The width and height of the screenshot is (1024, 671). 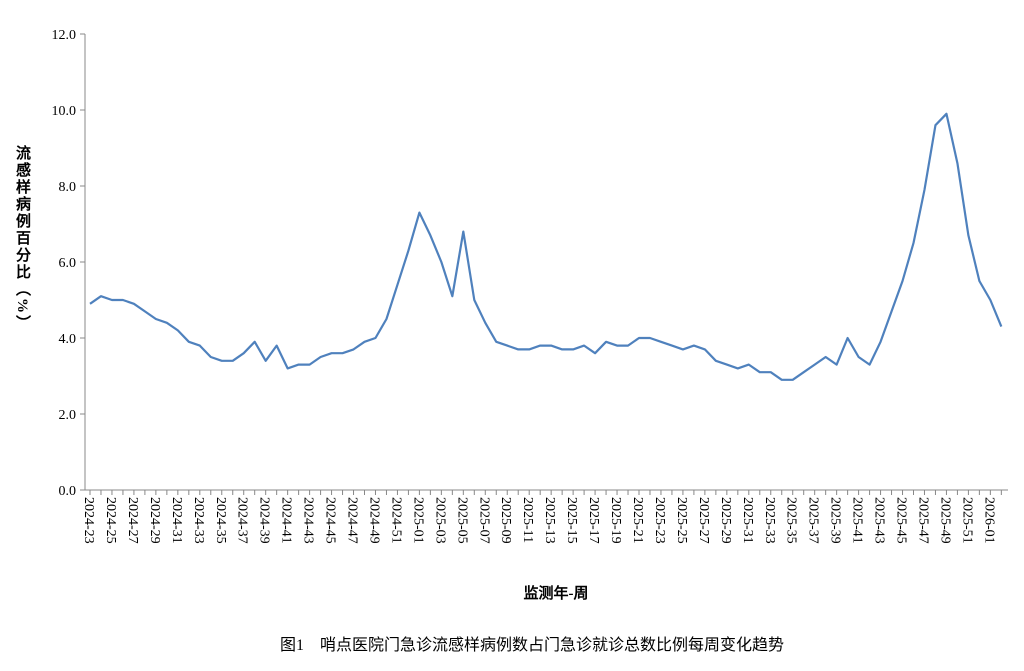 What do you see at coordinates (68, 187) in the screenshot?
I see `y-tick-label: 8.0` at bounding box center [68, 187].